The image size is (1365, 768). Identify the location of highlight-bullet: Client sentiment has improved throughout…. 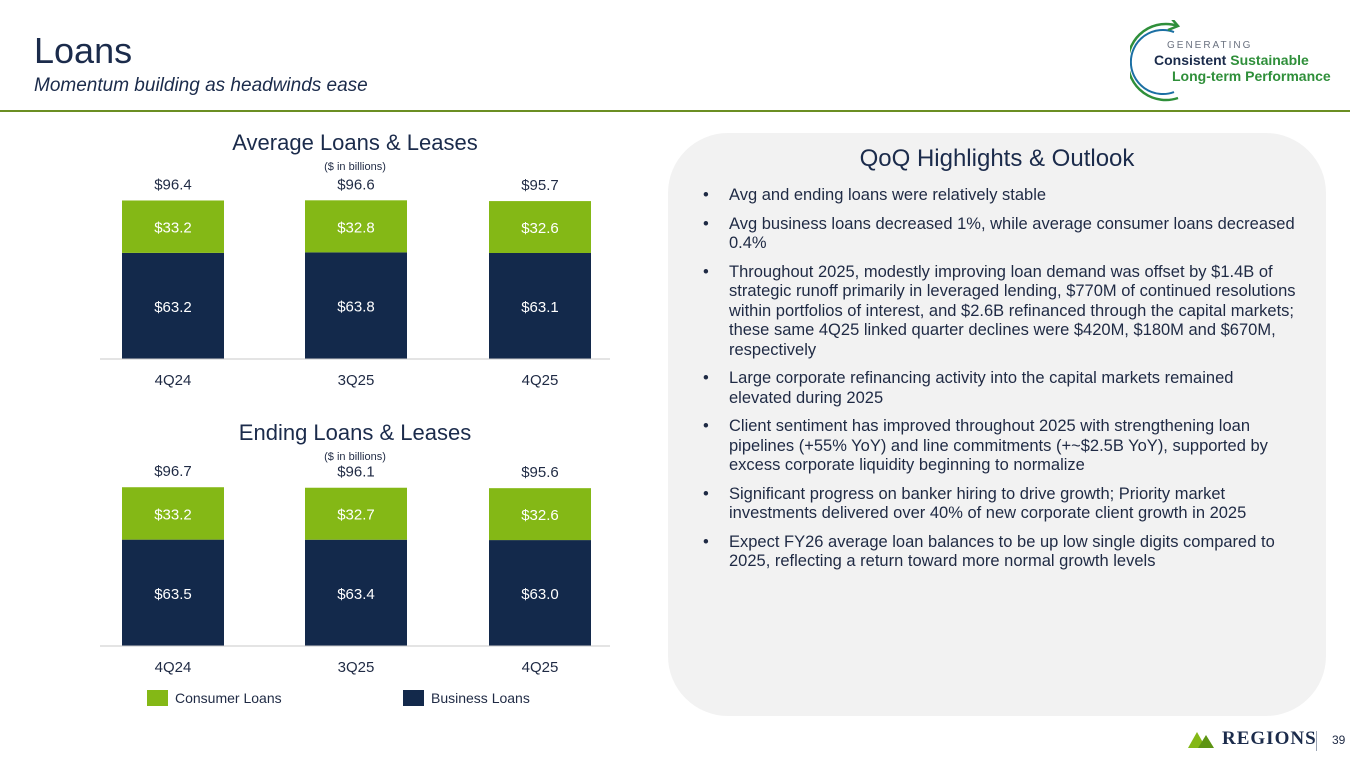
(1000, 446).